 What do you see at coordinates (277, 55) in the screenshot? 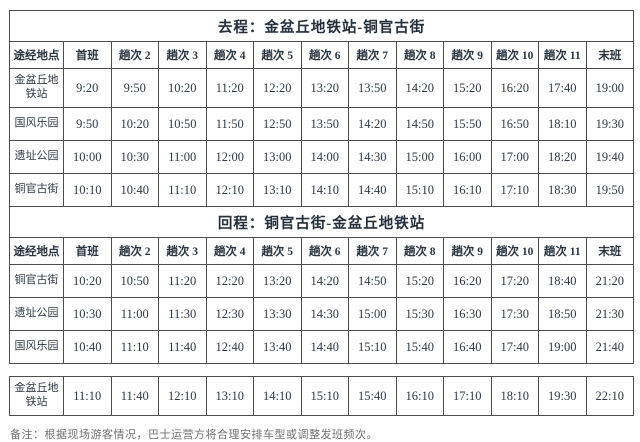
I see `column-header: 趟次 5` at bounding box center [277, 55].